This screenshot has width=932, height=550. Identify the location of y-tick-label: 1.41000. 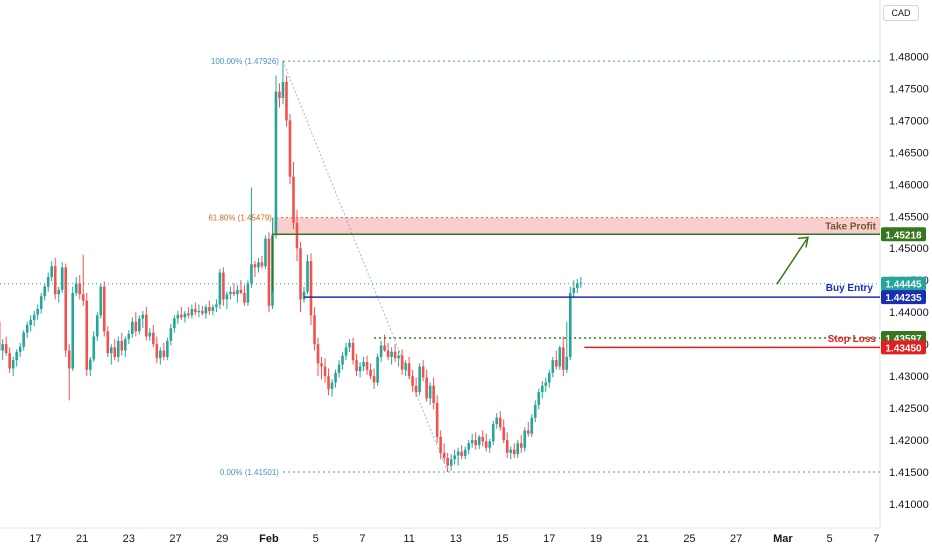
(909, 505).